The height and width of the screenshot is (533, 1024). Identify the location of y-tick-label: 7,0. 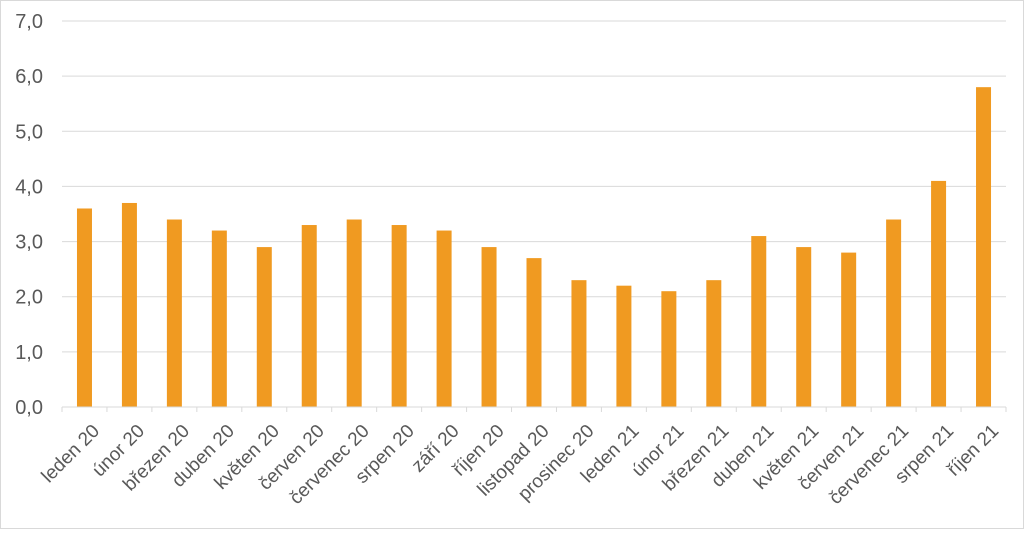
(29, 22).